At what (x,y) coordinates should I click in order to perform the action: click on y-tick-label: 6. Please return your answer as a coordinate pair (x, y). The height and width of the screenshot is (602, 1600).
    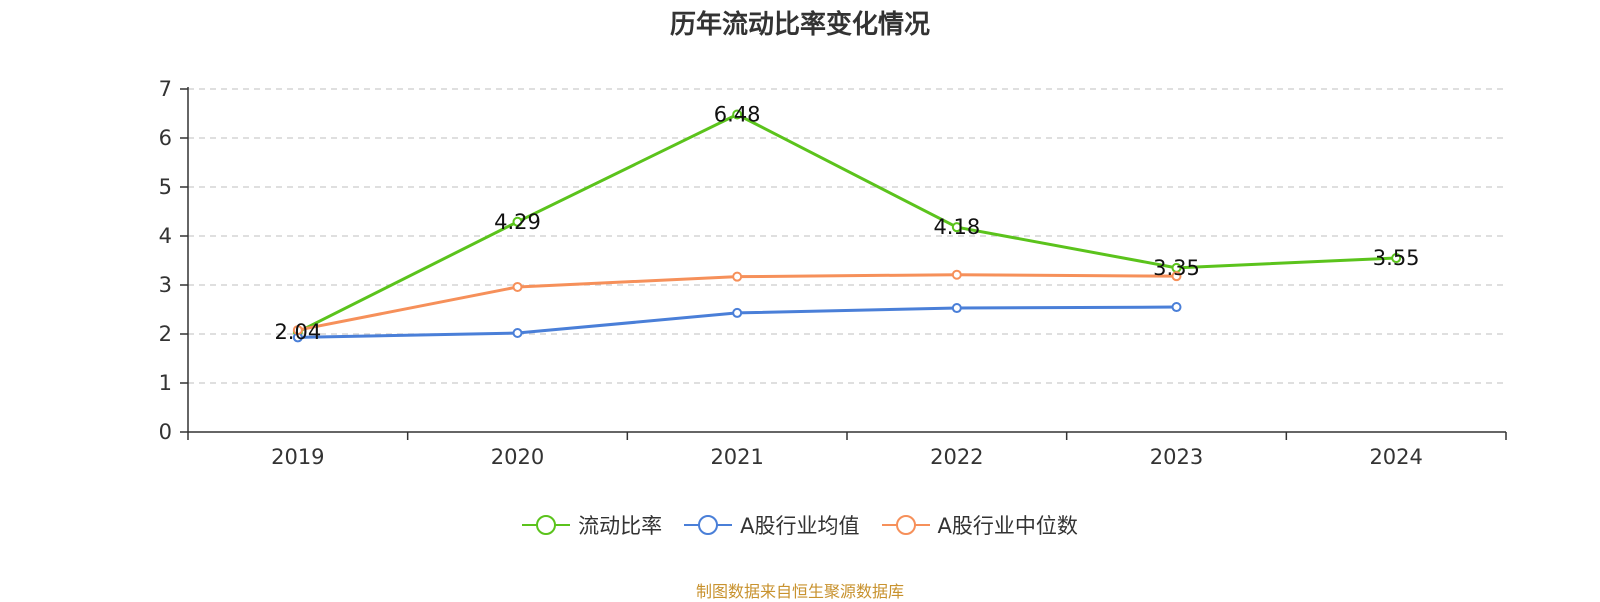
    Looking at the image, I should click on (165, 138).